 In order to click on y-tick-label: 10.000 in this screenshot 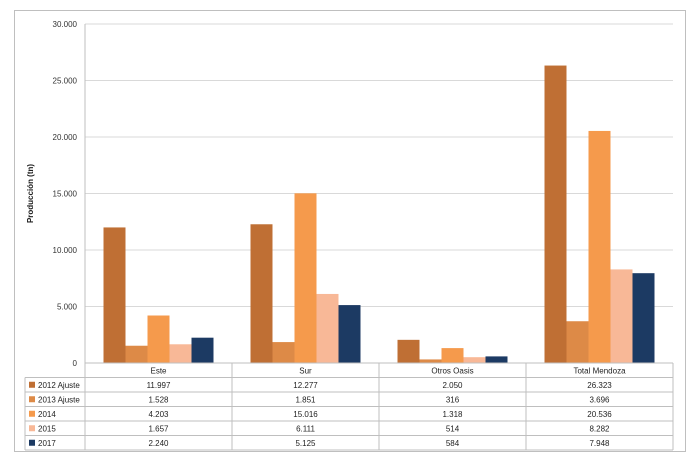, I will do `click(65, 250)`.